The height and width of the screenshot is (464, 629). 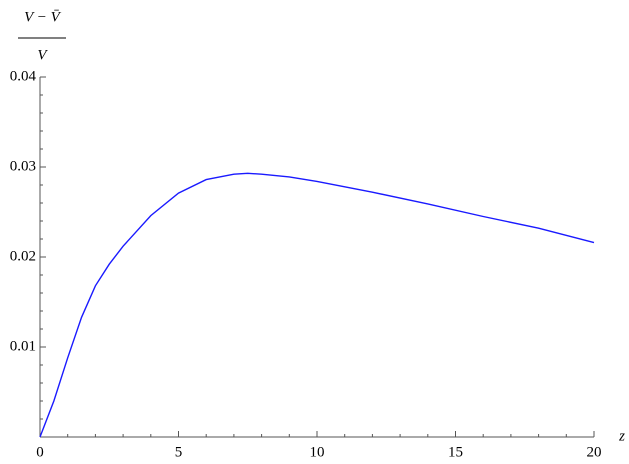 I want to click on y-label-denominator: V, so click(x=42, y=55).